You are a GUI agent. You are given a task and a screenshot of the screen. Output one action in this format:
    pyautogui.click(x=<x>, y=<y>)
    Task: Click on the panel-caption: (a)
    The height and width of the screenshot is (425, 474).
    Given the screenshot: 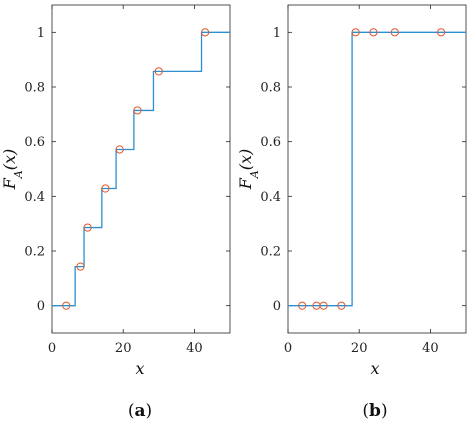 What is the action you would take?
    pyautogui.click(x=140, y=411)
    